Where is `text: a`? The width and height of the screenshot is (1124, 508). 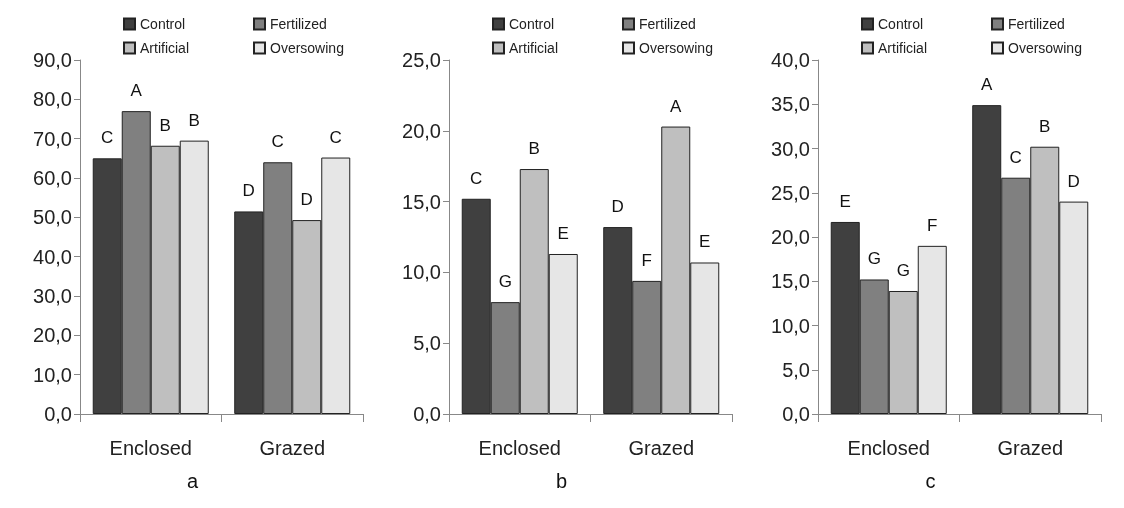 text: a is located at coordinates (192, 481).